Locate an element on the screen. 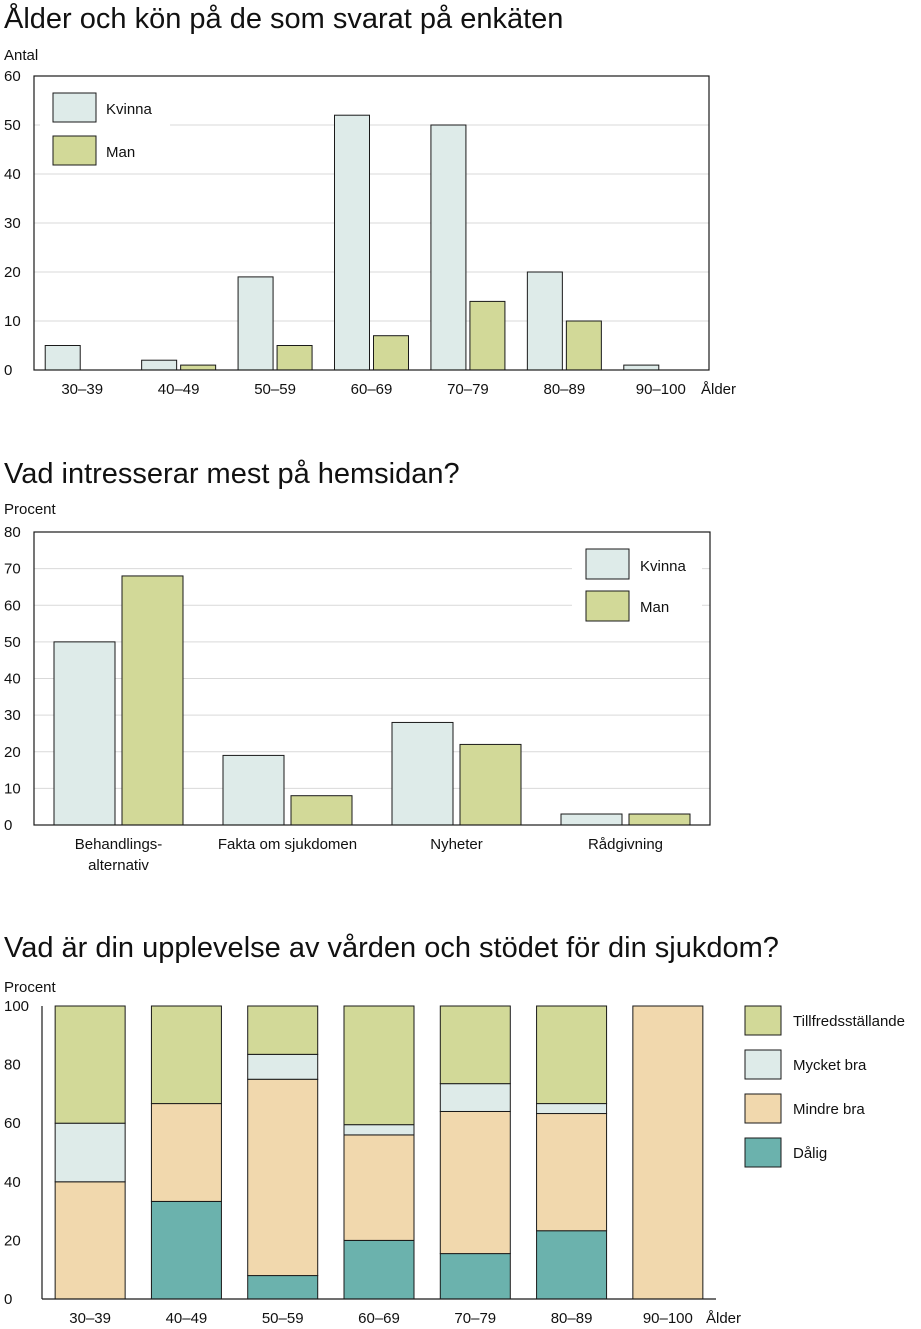 This screenshot has height=1329, width=921. segment-tillfredsställande-4 is located at coordinates (379, 1065).